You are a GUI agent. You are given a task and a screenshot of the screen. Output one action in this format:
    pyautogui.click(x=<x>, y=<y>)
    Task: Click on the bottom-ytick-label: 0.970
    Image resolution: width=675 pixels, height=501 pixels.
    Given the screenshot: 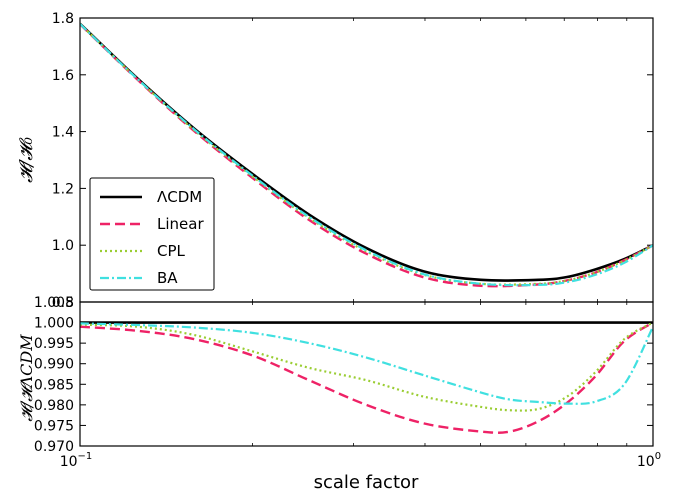 What is the action you would take?
    pyautogui.click(x=54, y=447)
    